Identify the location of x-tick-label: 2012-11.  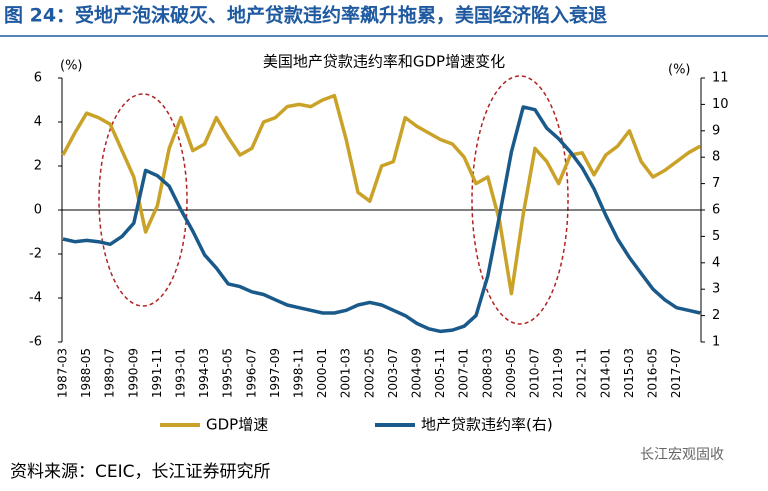
(582, 373).